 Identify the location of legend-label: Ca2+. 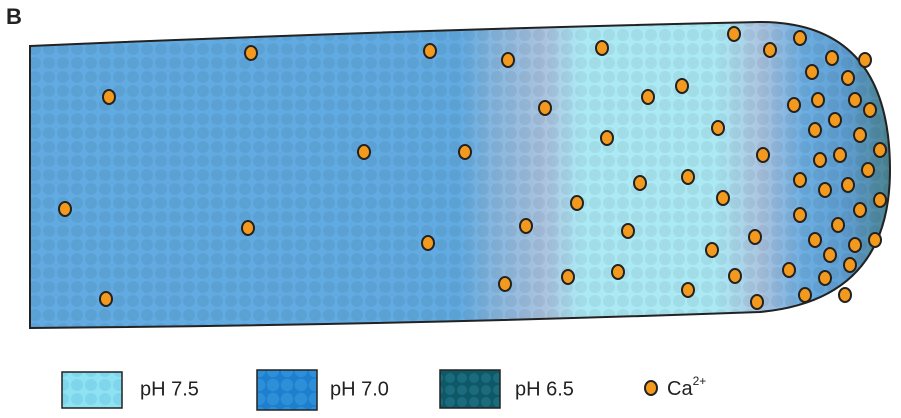
(686, 387).